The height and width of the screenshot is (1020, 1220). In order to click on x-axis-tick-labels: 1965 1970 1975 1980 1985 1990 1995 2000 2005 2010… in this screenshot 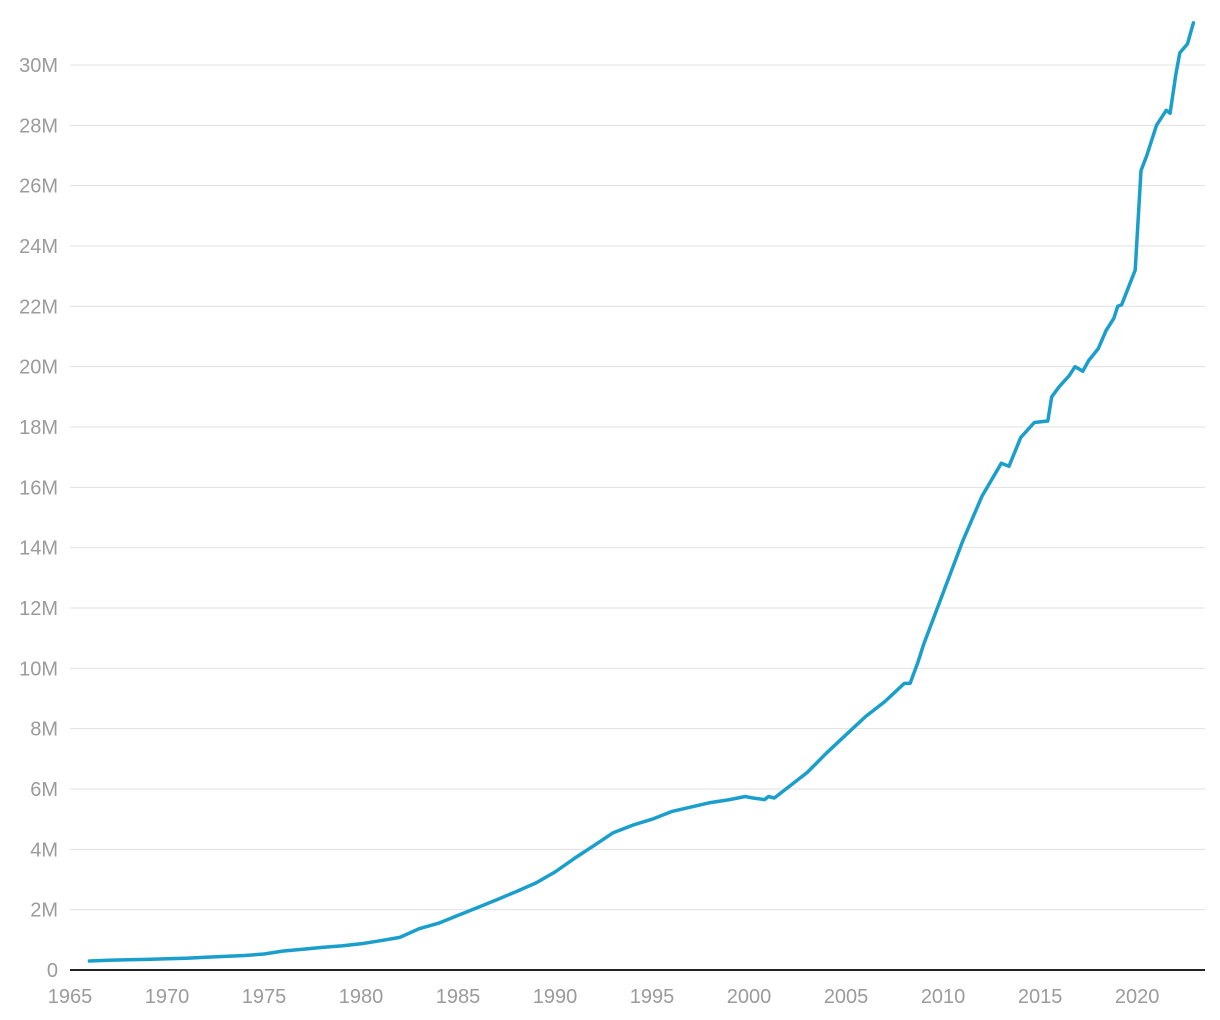, I will do `click(604, 997)`.